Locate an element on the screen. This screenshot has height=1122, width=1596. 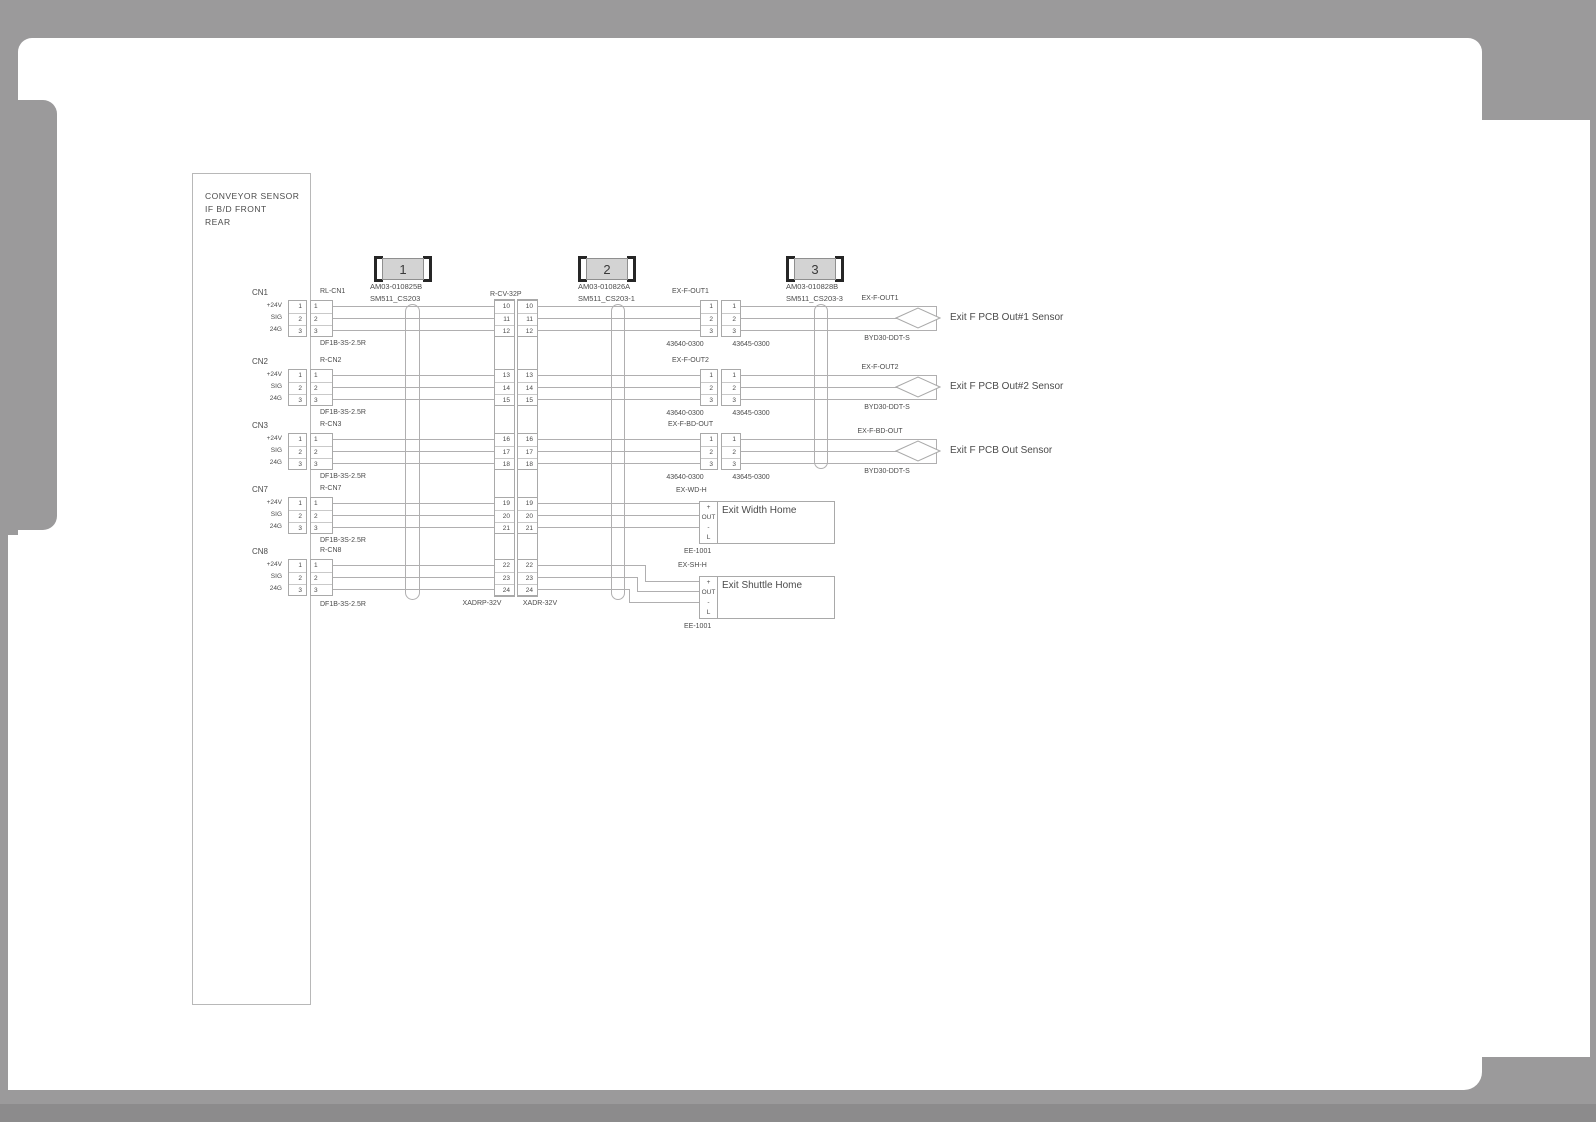
cn3-pin-labels: +24V SIG 24G is located at coordinates (259, 451).